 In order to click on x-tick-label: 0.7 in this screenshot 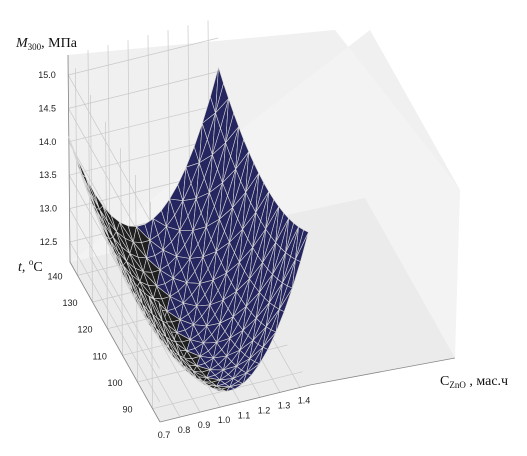, I will do `click(164, 435)`.